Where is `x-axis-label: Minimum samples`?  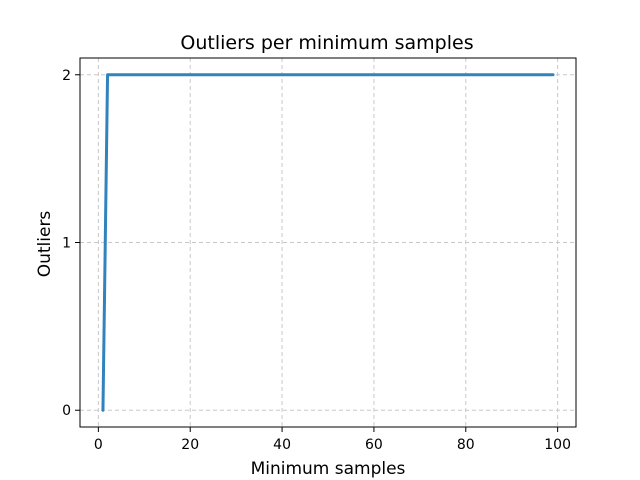
x-axis-label: Minimum samples is located at coordinates (328, 469).